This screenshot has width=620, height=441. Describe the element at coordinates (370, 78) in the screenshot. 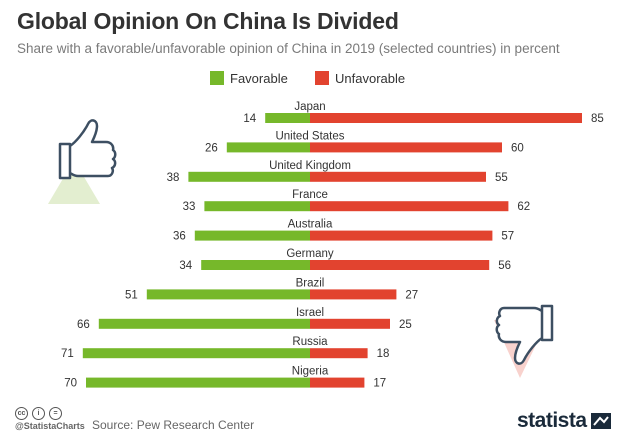

I see `legend-label-unfavorable: Unfavorable` at that location.